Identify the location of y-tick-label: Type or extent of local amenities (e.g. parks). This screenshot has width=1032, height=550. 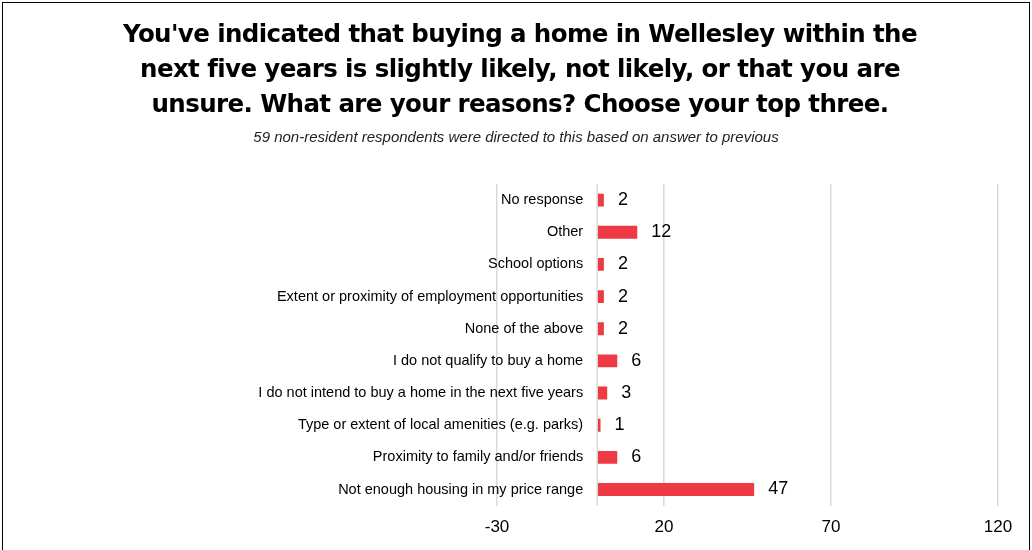
(440, 424).